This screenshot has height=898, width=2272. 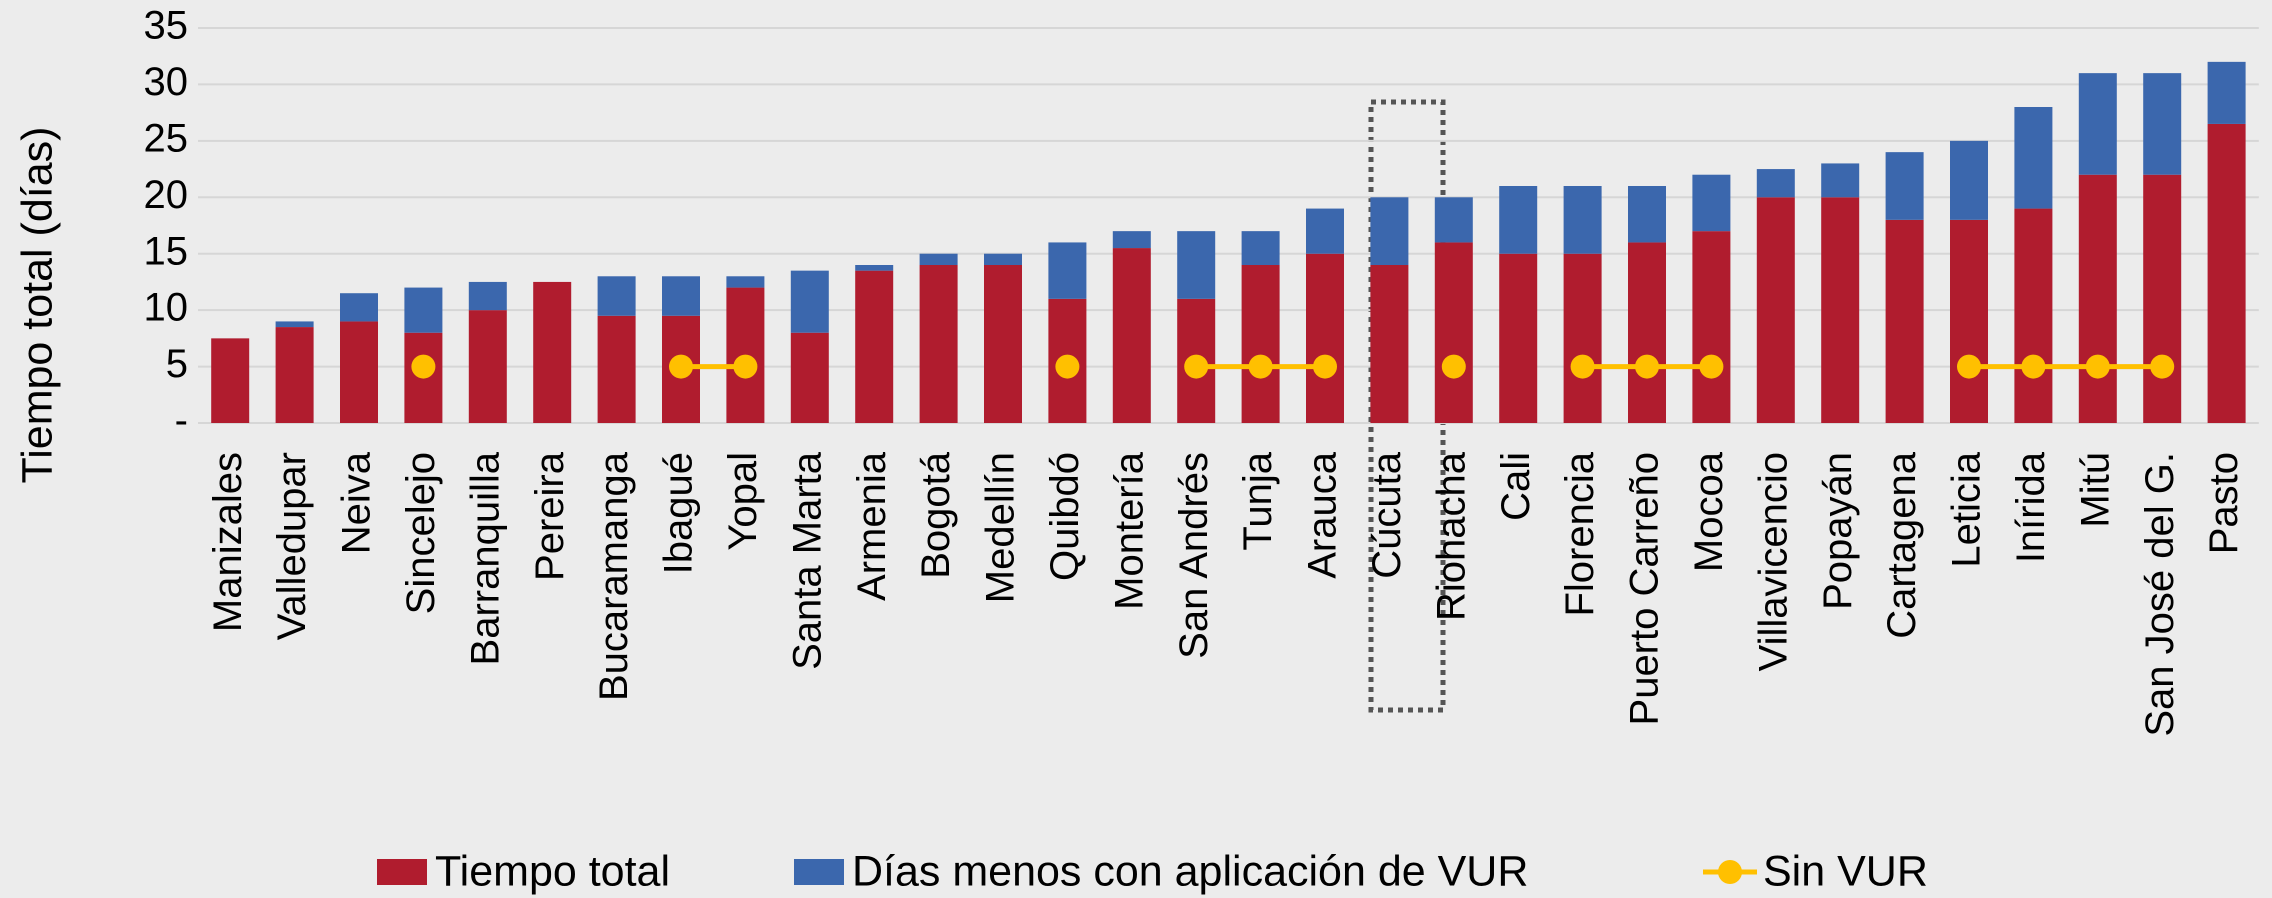 I want to click on x-tick-label: Bucaramanga, so click(x=614, y=576).